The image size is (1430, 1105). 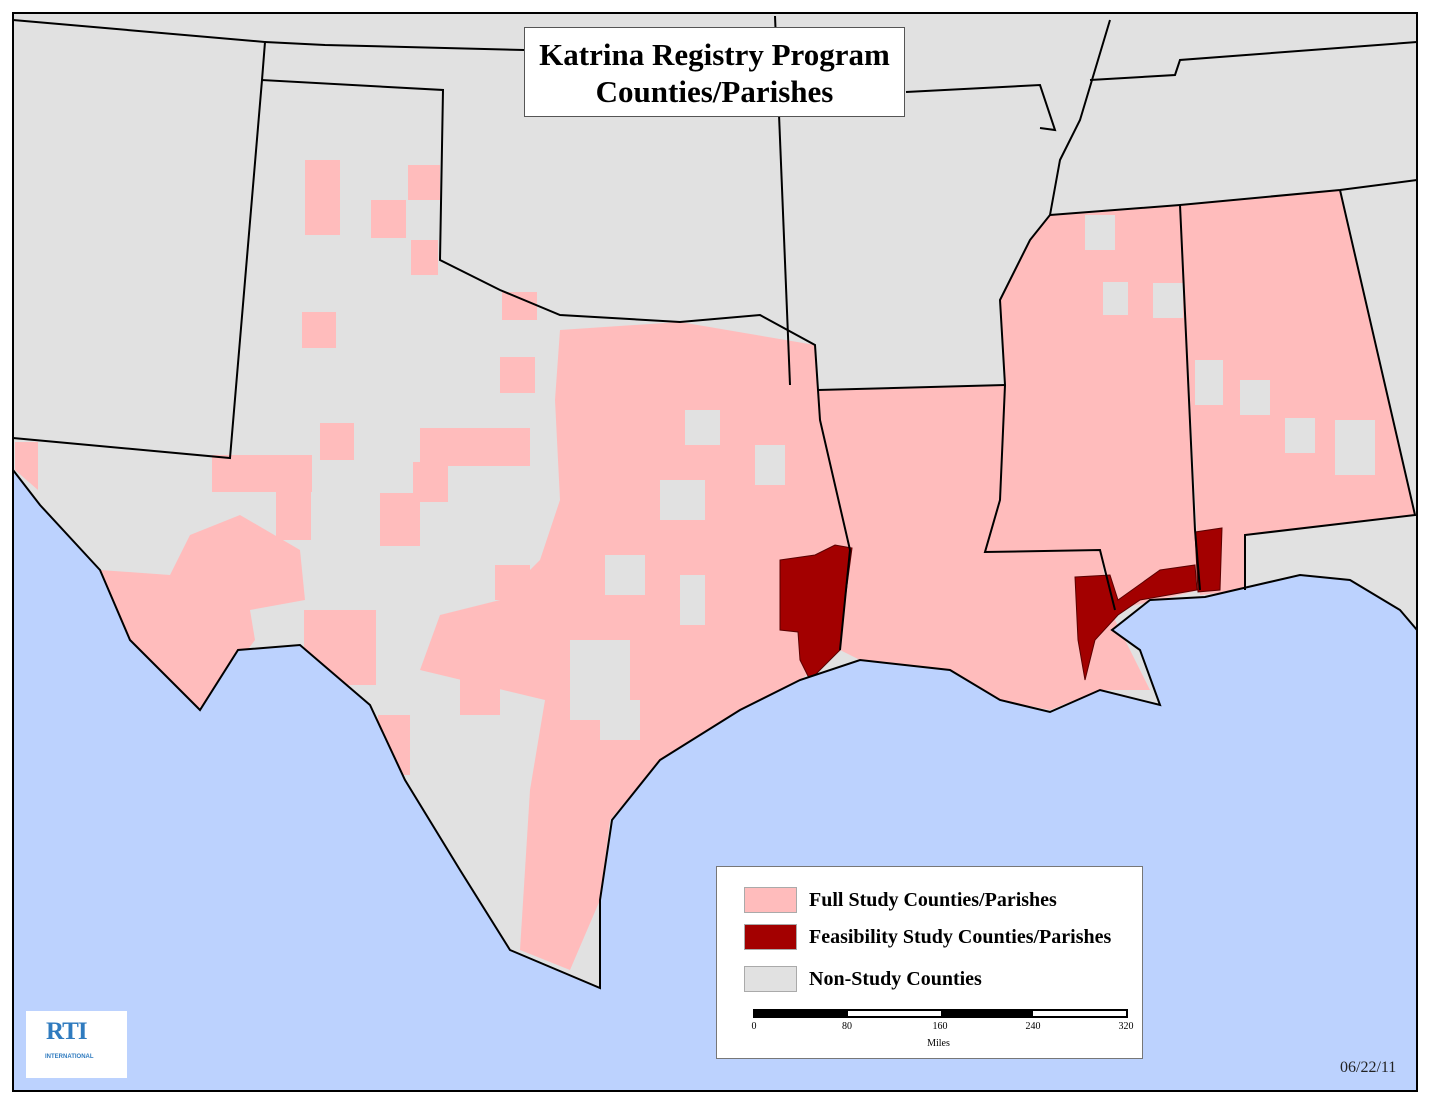 What do you see at coordinates (940, 1026) in the screenshot?
I see `scale-tick: 160` at bounding box center [940, 1026].